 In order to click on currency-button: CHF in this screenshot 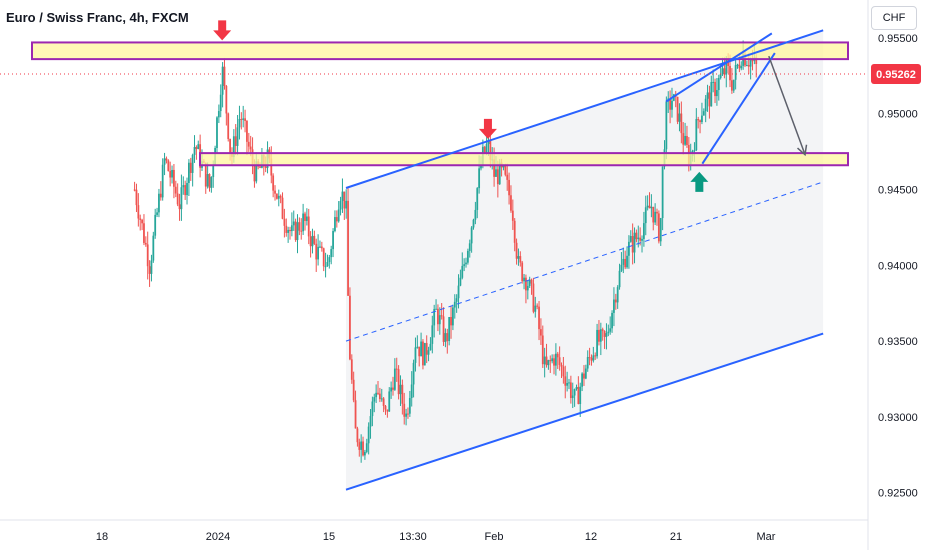, I will do `click(894, 18)`.